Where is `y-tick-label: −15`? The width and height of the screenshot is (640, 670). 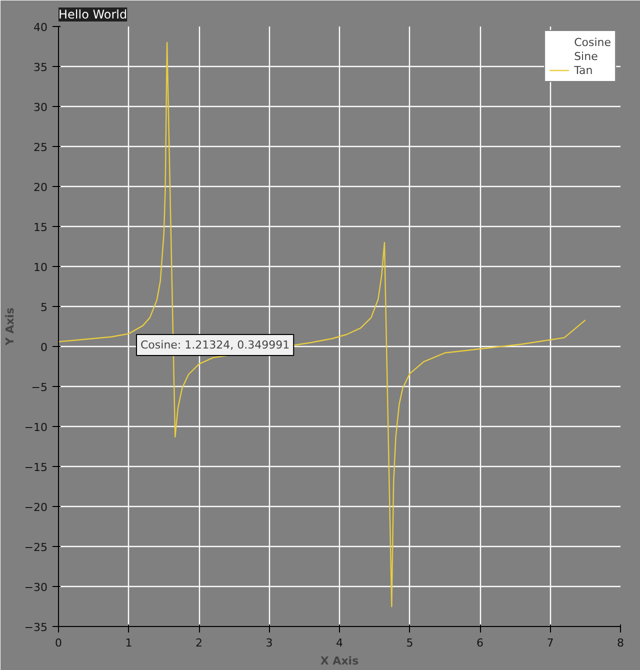 y-tick-label: −15 is located at coordinates (36, 467).